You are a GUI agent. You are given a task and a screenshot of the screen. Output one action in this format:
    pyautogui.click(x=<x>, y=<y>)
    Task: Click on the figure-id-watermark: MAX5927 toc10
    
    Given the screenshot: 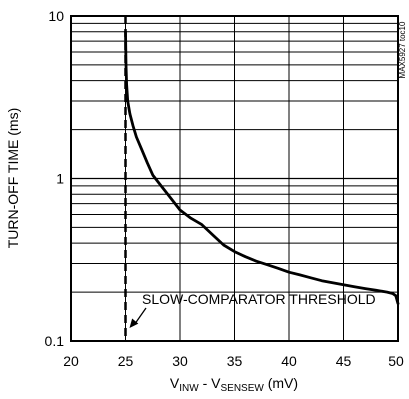 What is the action you would take?
    pyautogui.click(x=402, y=49)
    